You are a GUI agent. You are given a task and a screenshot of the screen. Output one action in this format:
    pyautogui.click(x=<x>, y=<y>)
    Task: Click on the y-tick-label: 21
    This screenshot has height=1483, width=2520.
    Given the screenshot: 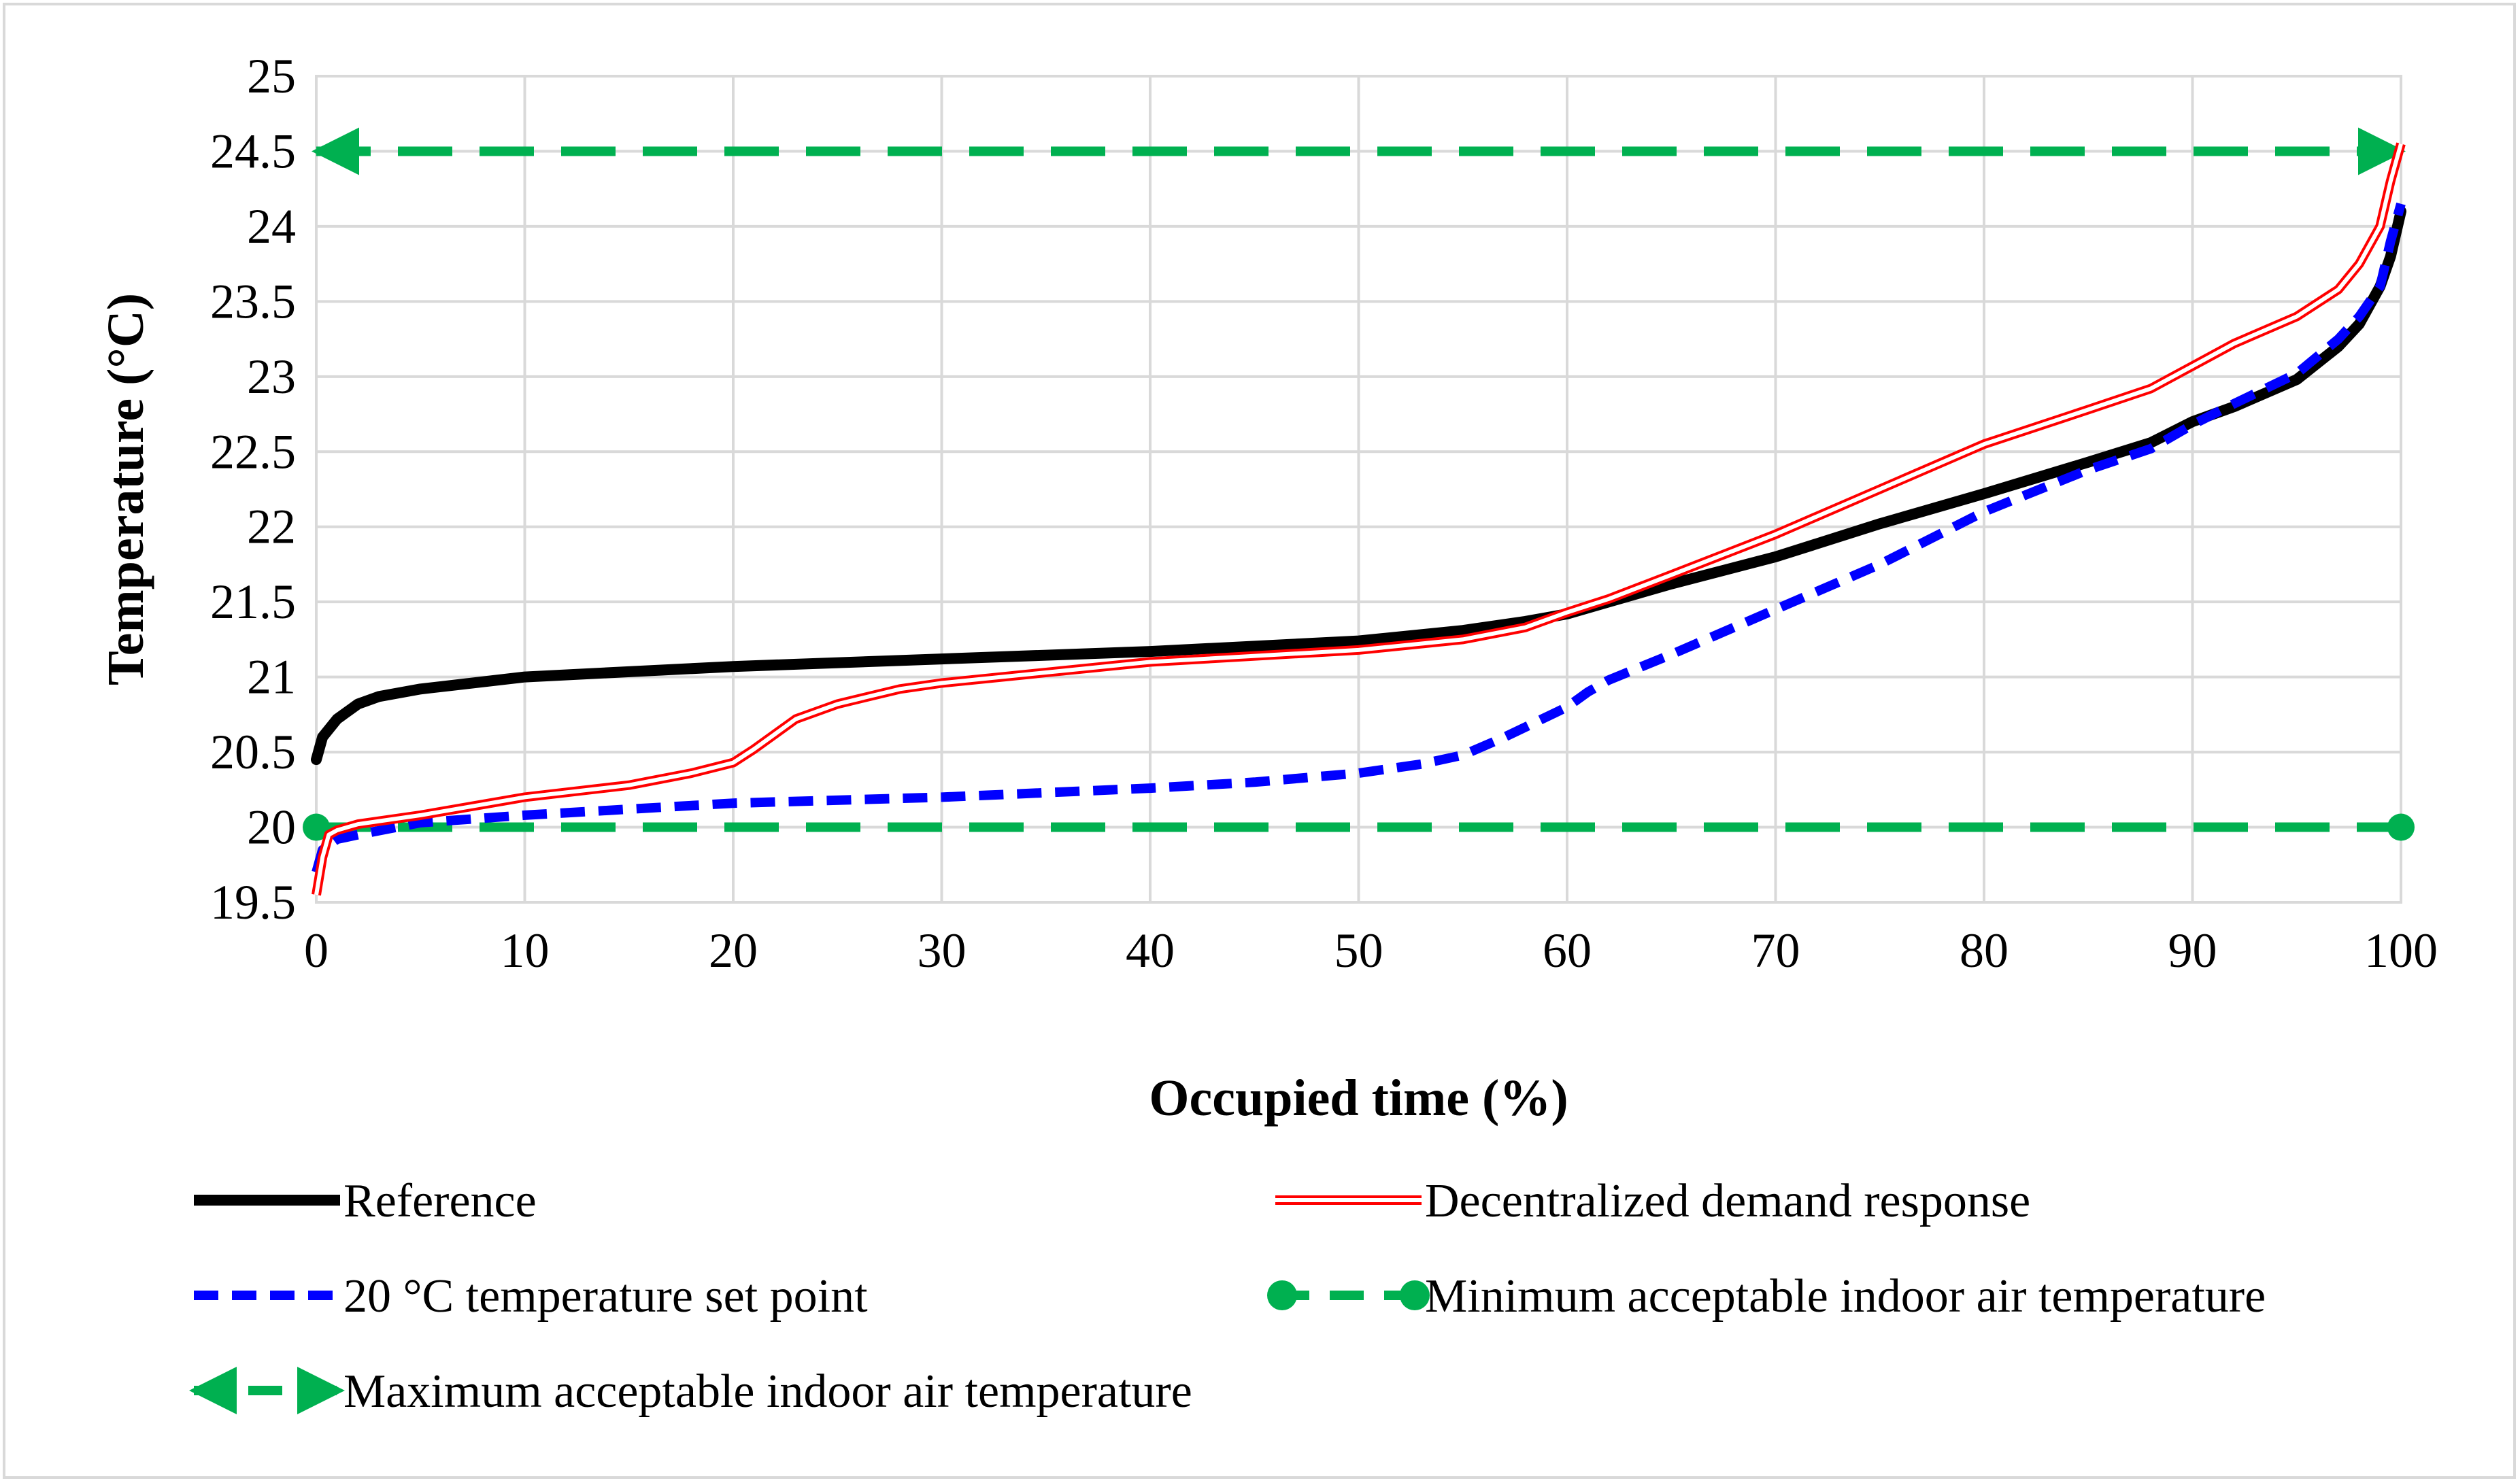 What is the action you would take?
    pyautogui.click(x=271, y=677)
    